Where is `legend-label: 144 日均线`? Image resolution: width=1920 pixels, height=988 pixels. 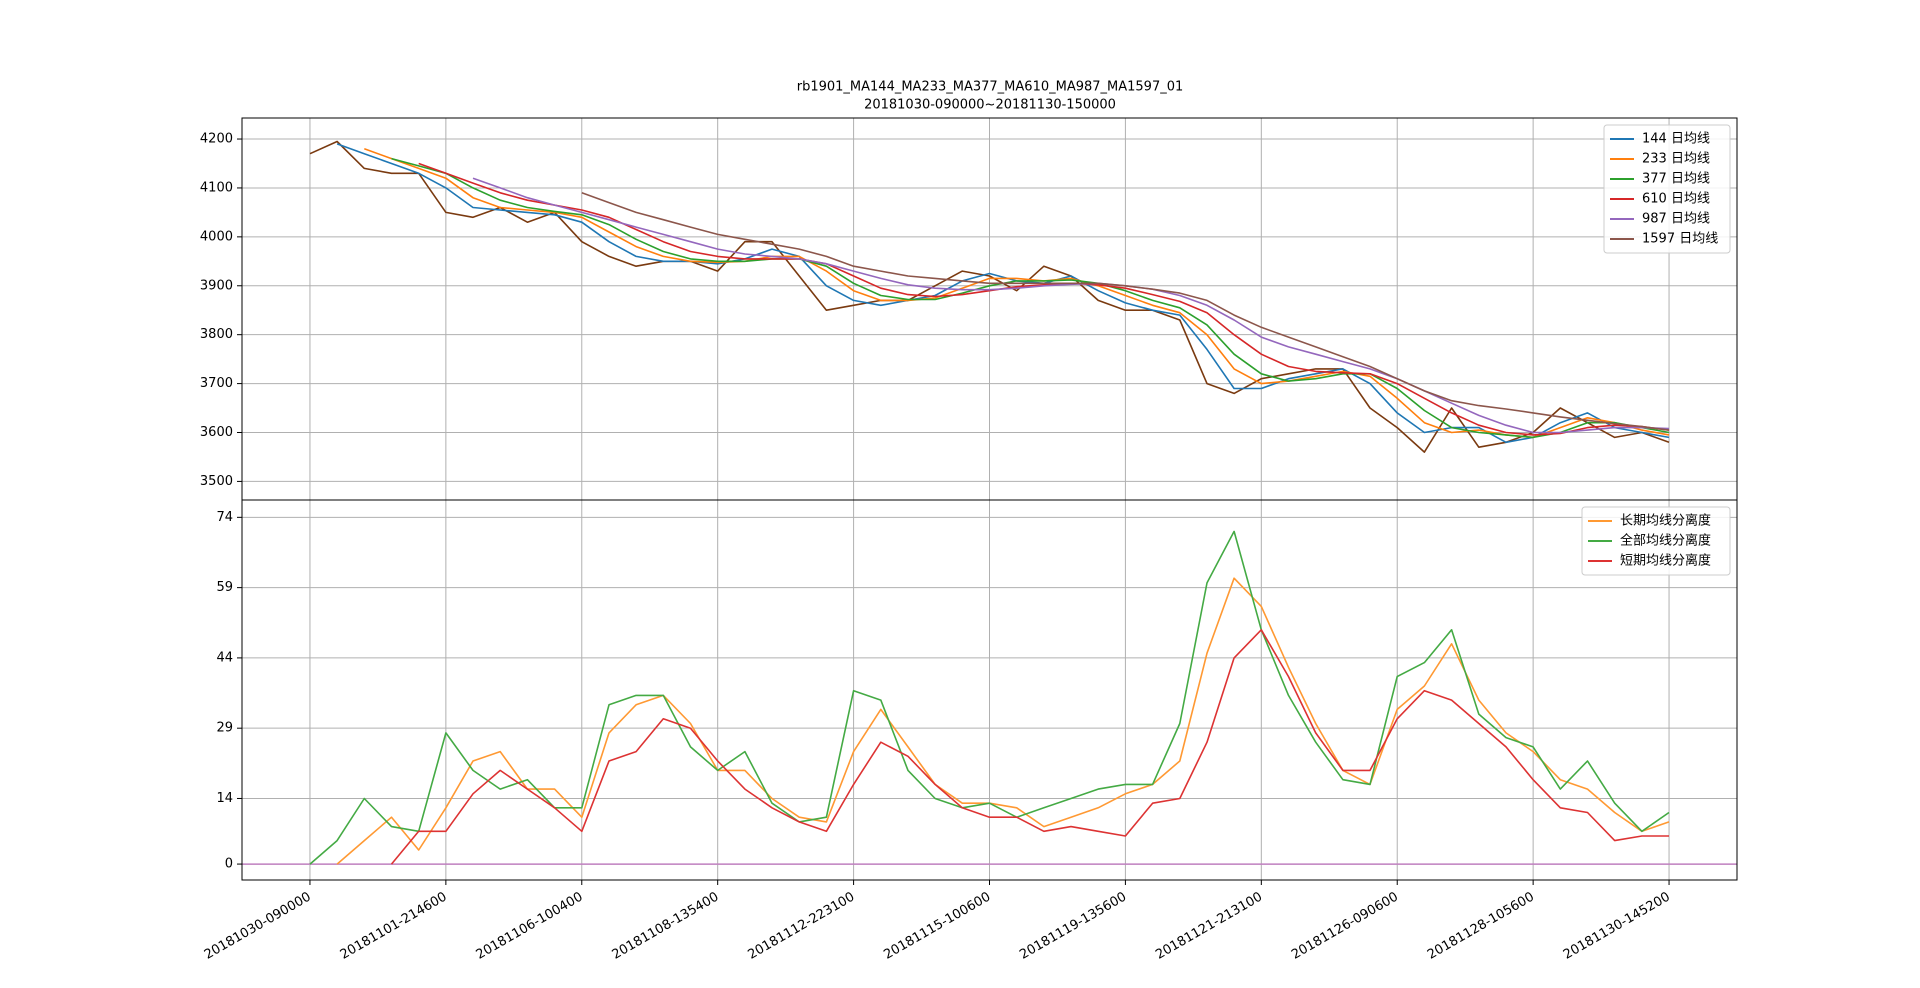 legend-label: 144 日均线 is located at coordinates (1676, 139).